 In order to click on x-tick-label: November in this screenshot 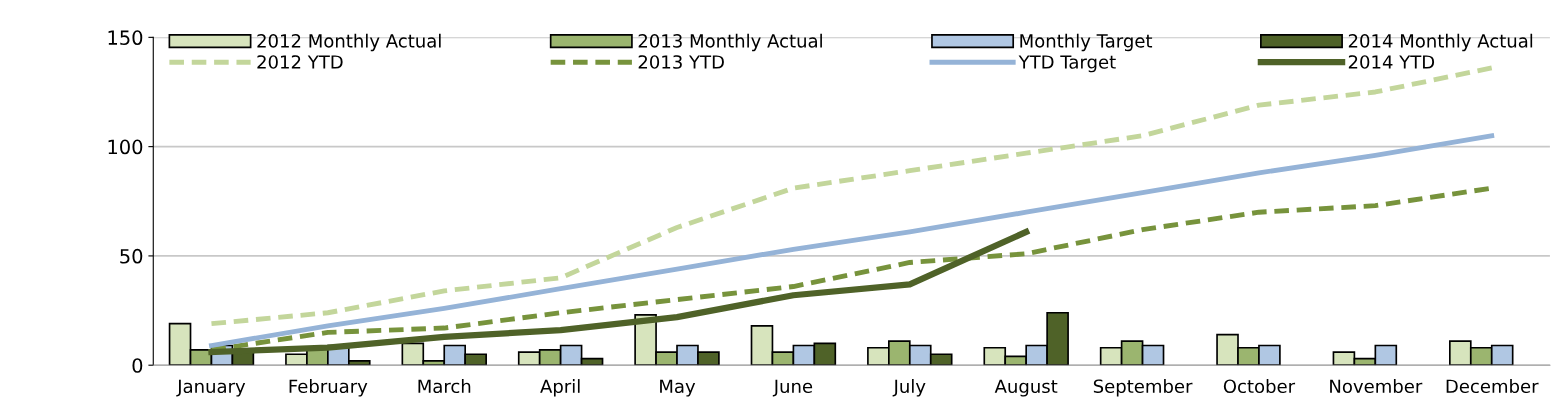, I will do `click(1376, 386)`.